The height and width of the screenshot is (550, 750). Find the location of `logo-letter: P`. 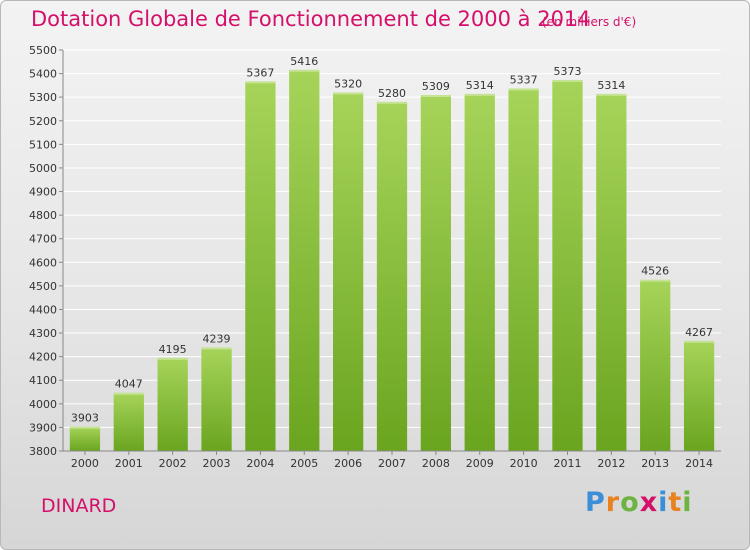

logo-letter: P is located at coordinates (595, 502).